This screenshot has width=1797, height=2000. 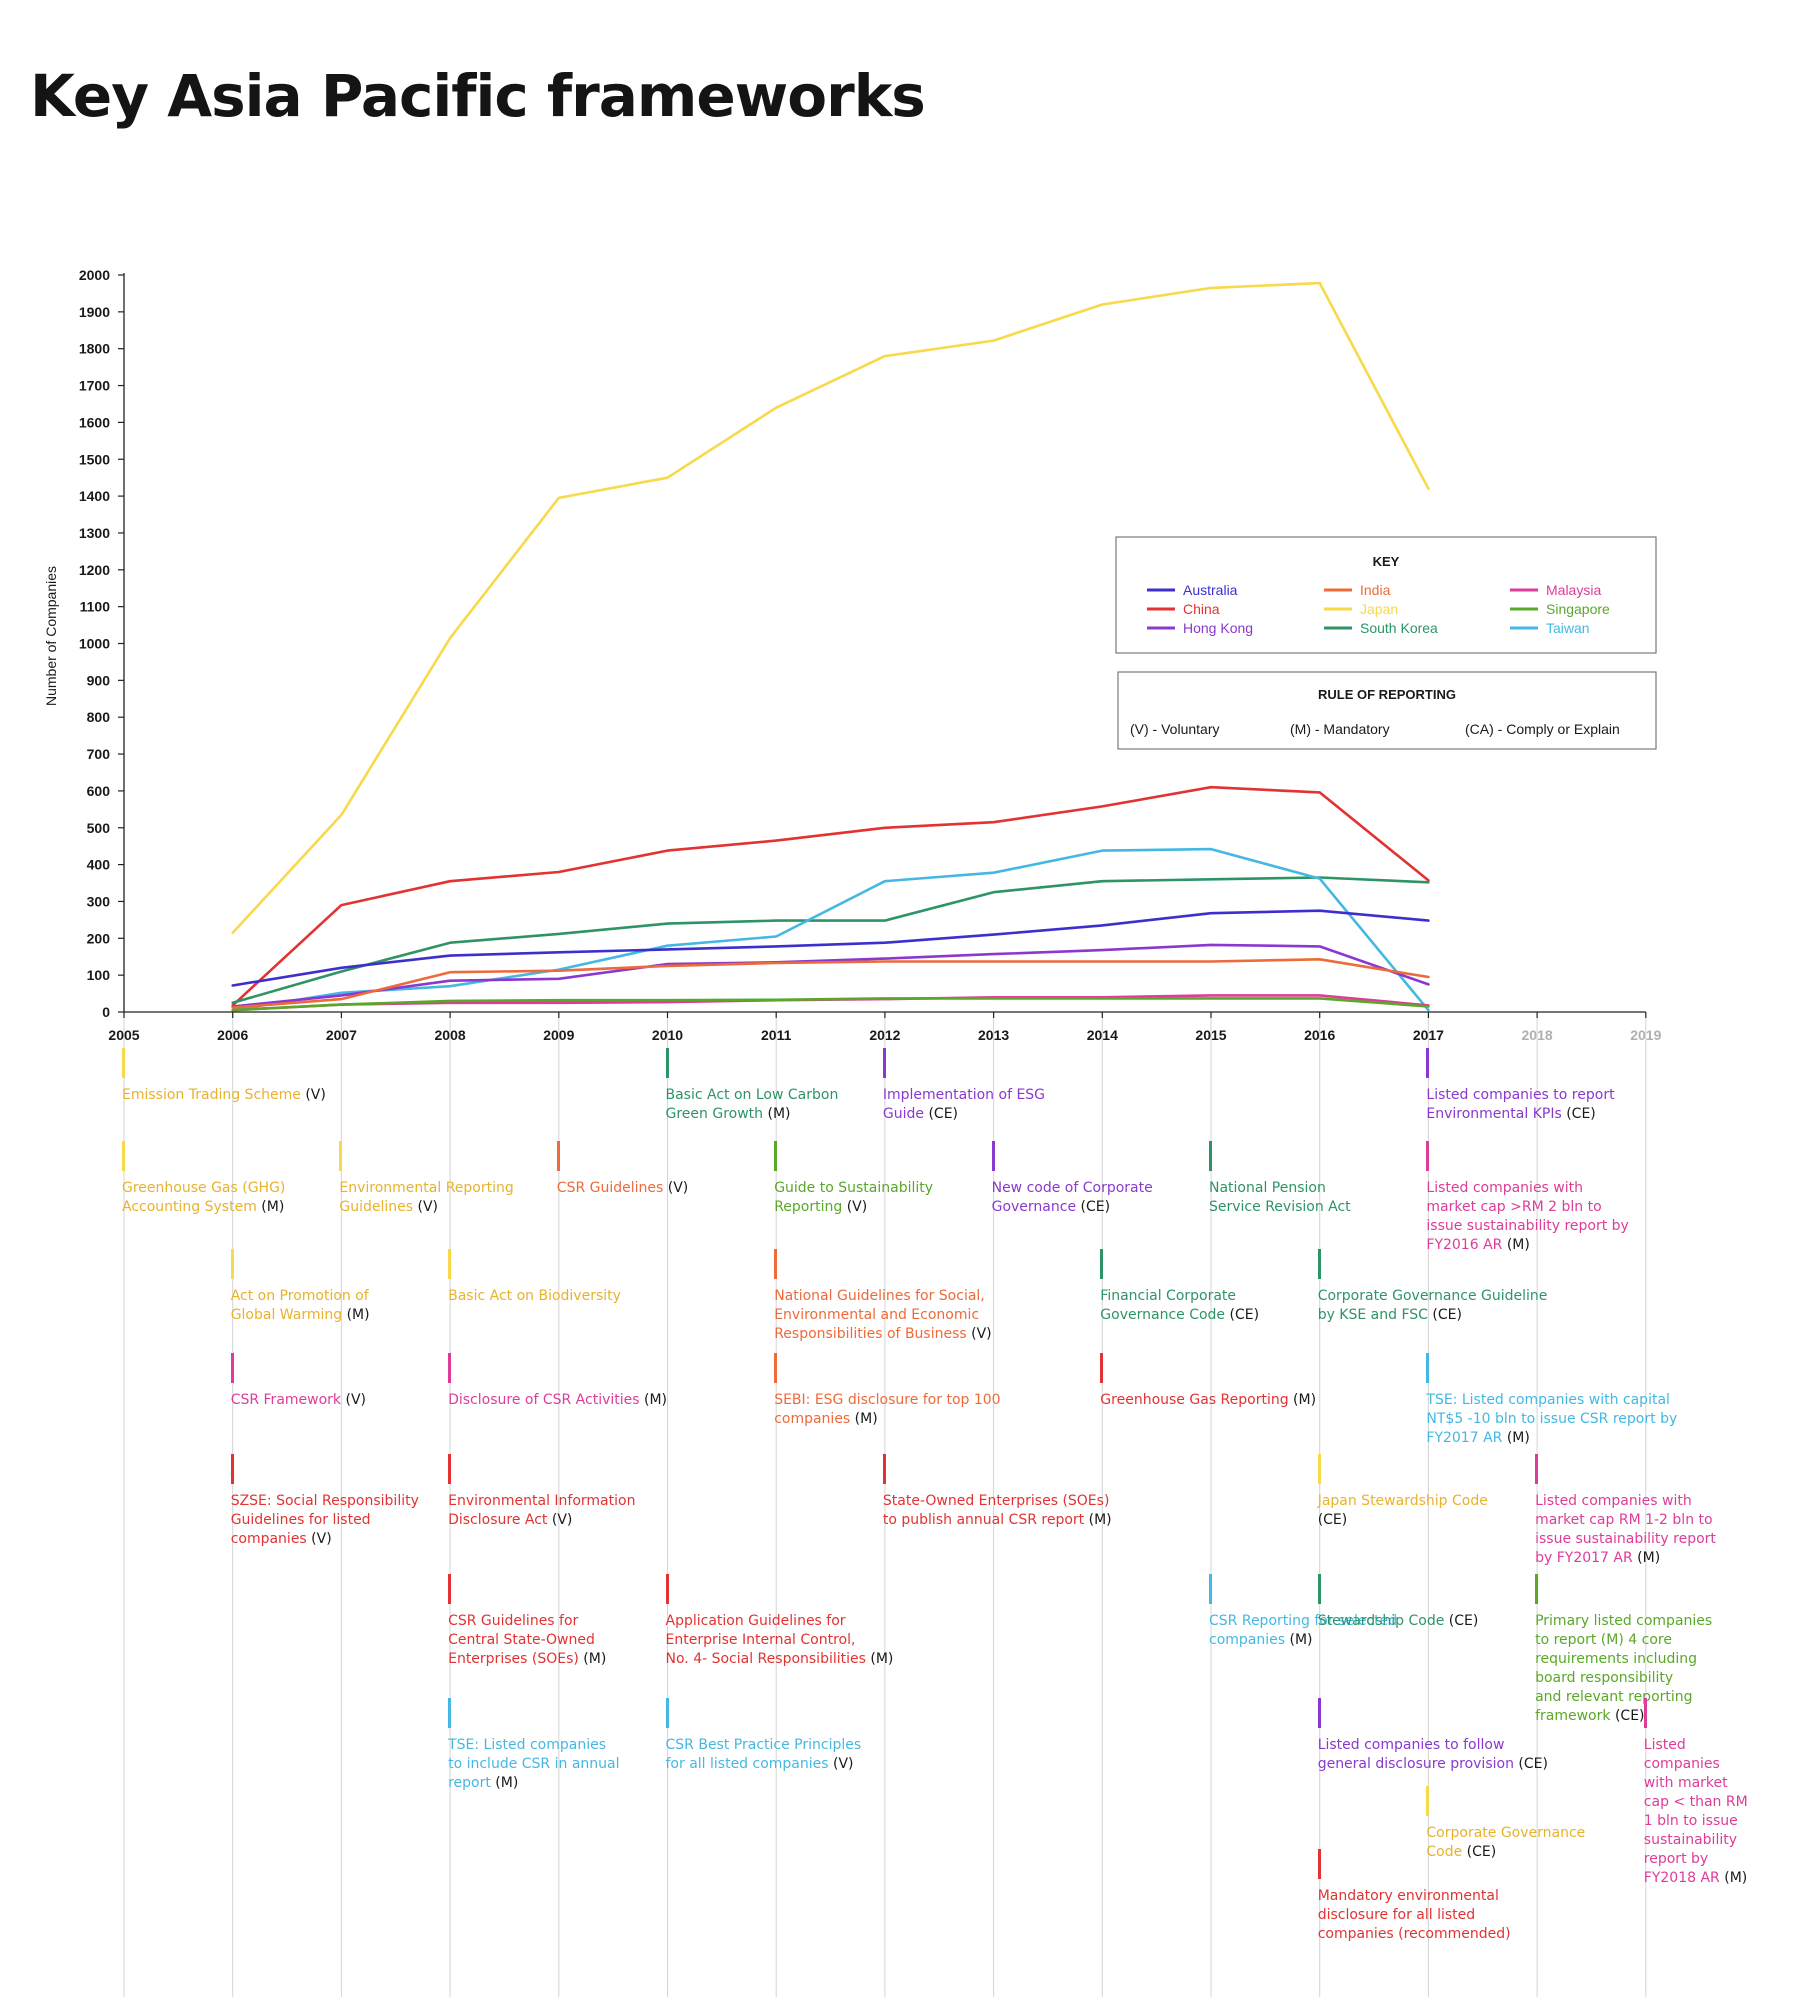 What do you see at coordinates (1676, 1859) in the screenshot?
I see `annotation-line: report by` at bounding box center [1676, 1859].